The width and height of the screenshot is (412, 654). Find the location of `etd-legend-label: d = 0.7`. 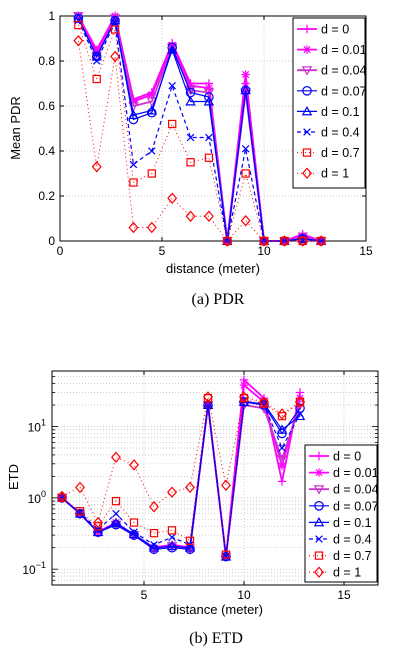

etd-legend-label: d = 0.7 is located at coordinates (352, 556).